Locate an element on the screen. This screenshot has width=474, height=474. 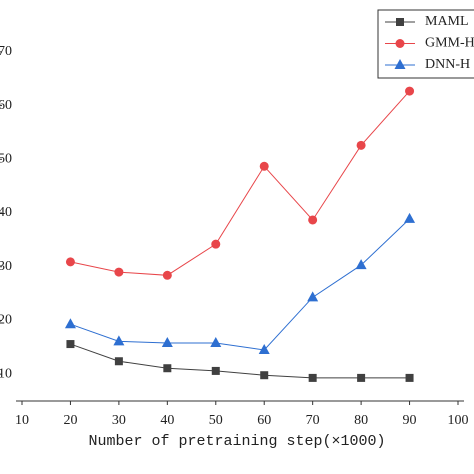
y-tick-label: 10 is located at coordinates (6, 373).